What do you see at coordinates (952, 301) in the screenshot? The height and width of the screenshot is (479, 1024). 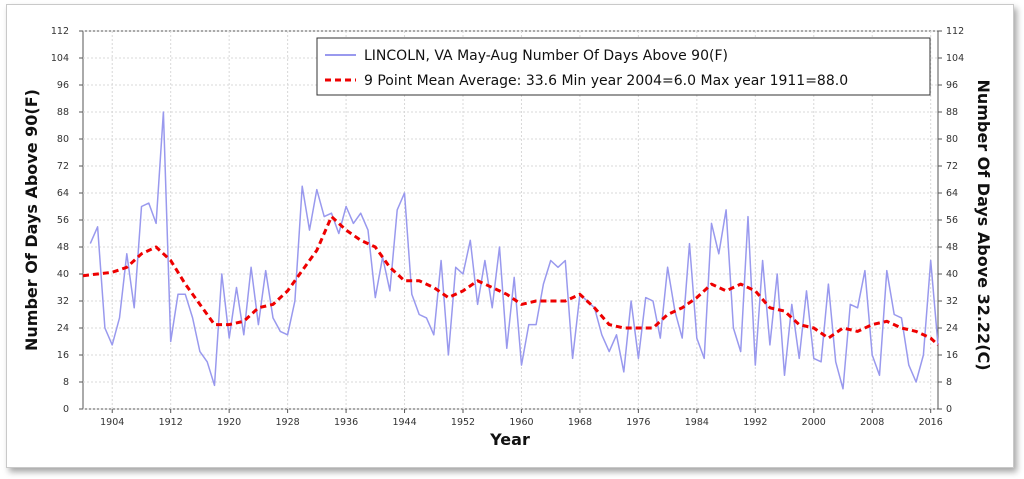 I see `y-tick-label-right: 32` at bounding box center [952, 301].